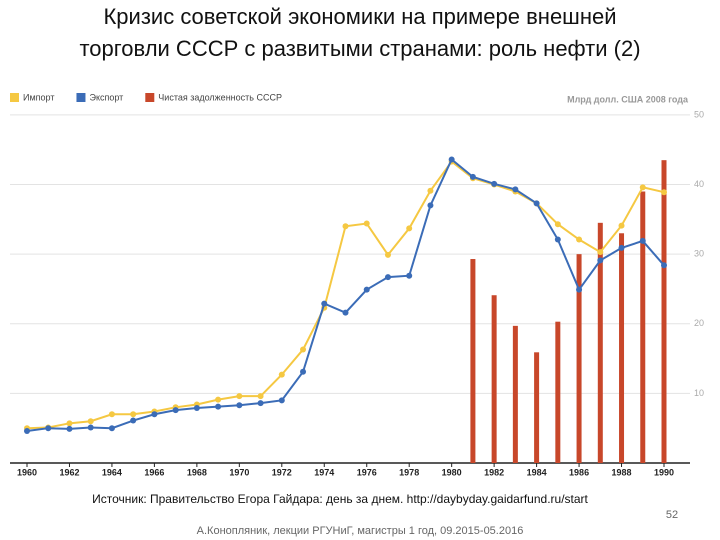 The width and height of the screenshot is (720, 540). Describe the element at coordinates (112, 472) in the screenshot. I see `x-tick-label: 1964` at that location.